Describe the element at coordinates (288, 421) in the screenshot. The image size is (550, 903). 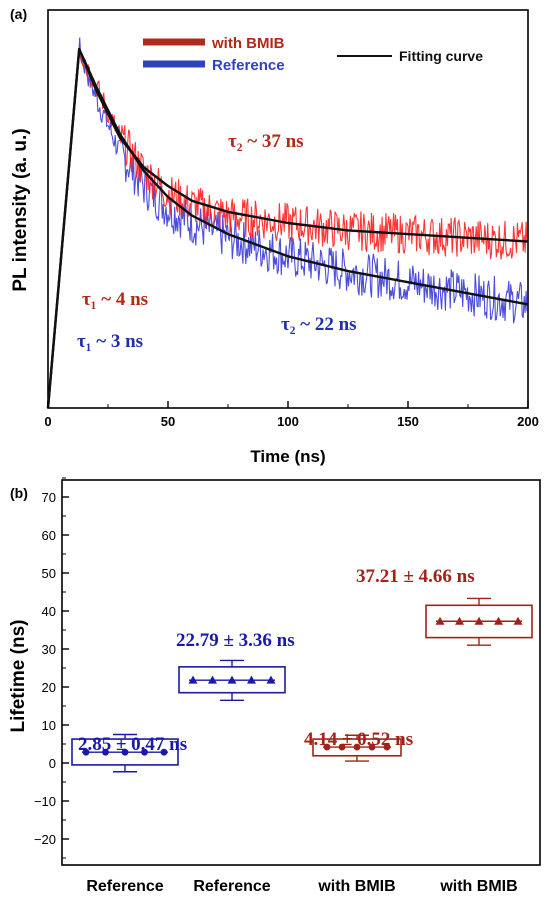
I see `x-tick-label: 100` at that location.